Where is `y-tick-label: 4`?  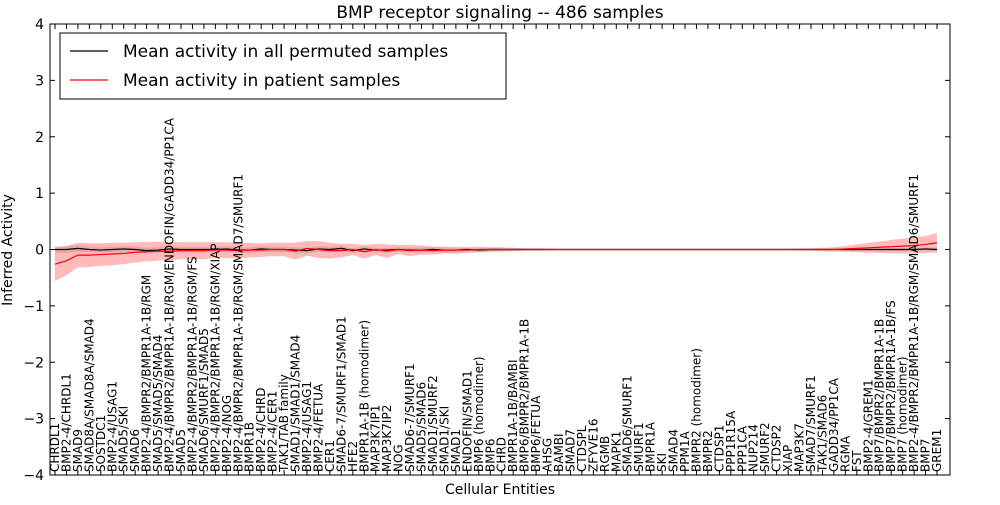 y-tick-label: 4 is located at coordinates (39, 25).